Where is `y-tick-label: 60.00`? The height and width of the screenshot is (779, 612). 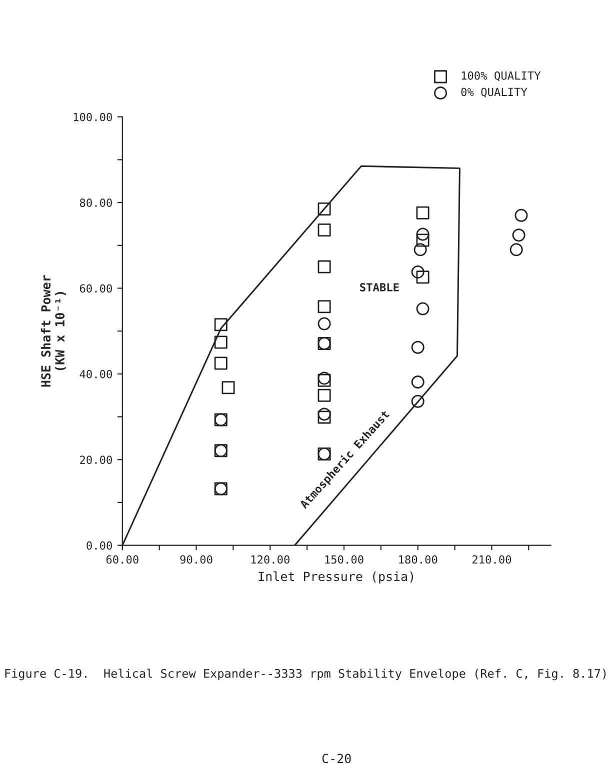
y-tick-label: 60.00 is located at coordinates (96, 288).